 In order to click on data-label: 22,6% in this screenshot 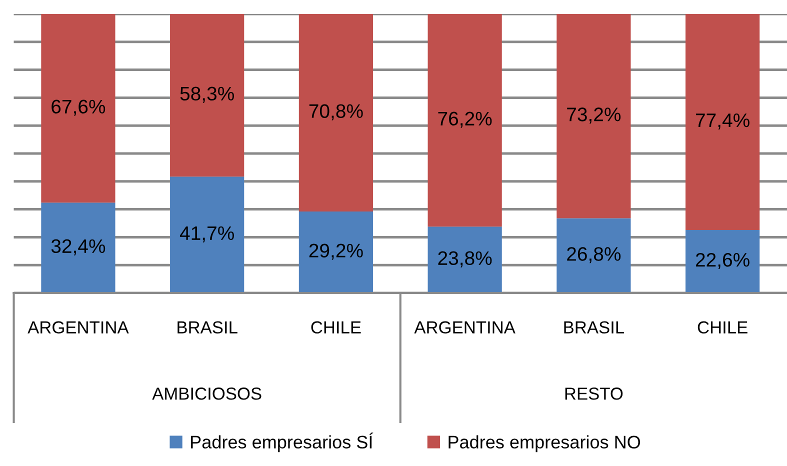, I will do `click(723, 261)`.